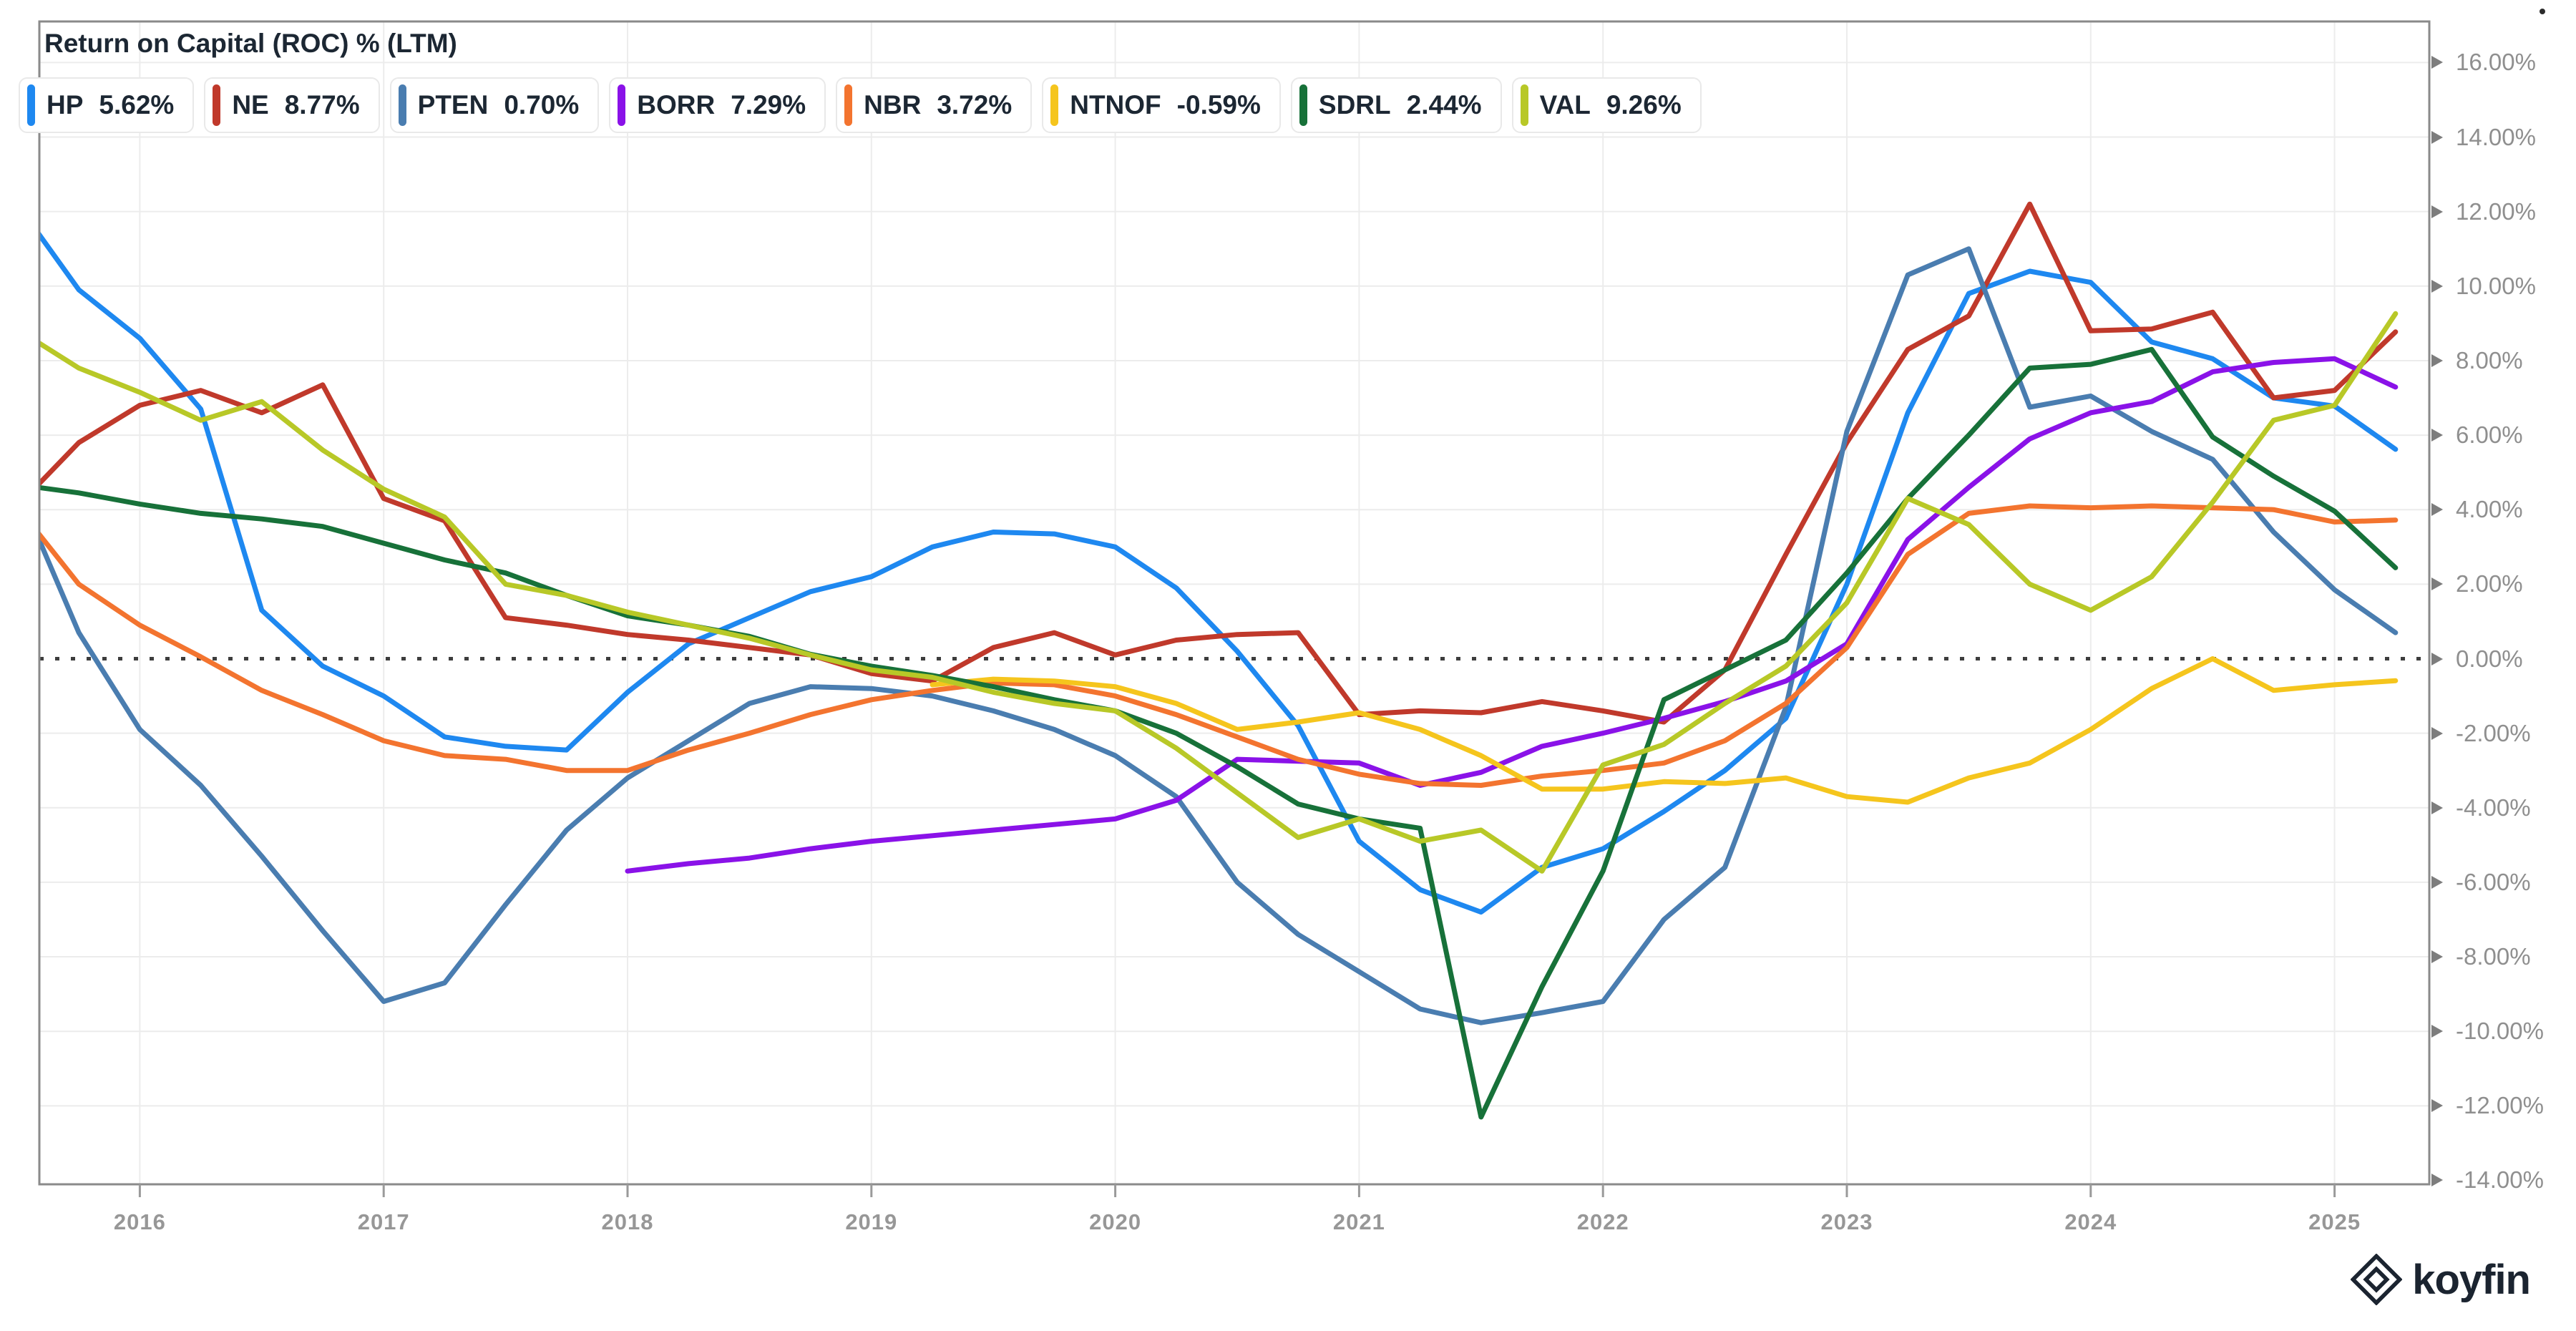 Image resolution: width=2576 pixels, height=1331 pixels. What do you see at coordinates (975, 105) in the screenshot?
I see `legend-value: 3.72%` at bounding box center [975, 105].